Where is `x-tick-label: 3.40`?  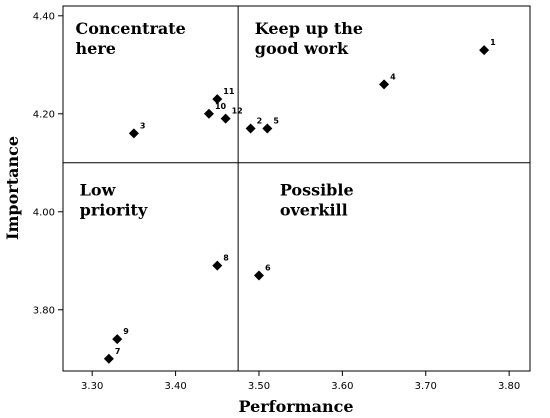 x-tick-label: 3.40 is located at coordinates (175, 386).